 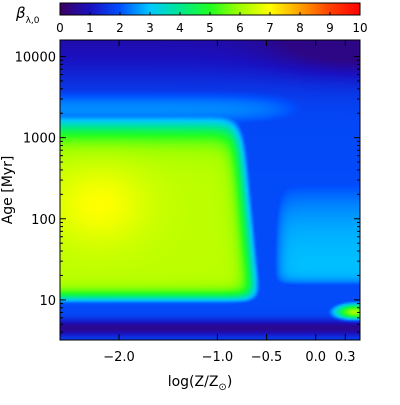 I want to click on x-tick-label: −2.0, so click(x=119, y=357).